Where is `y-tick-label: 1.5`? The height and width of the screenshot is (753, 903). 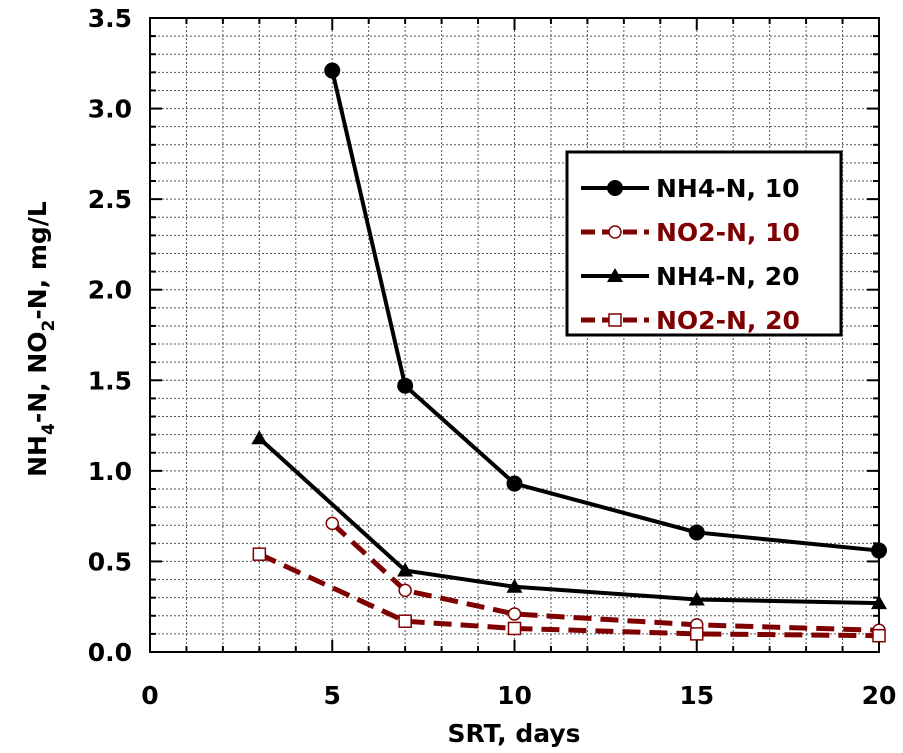 y-tick-label: 1.5 is located at coordinates (110, 380).